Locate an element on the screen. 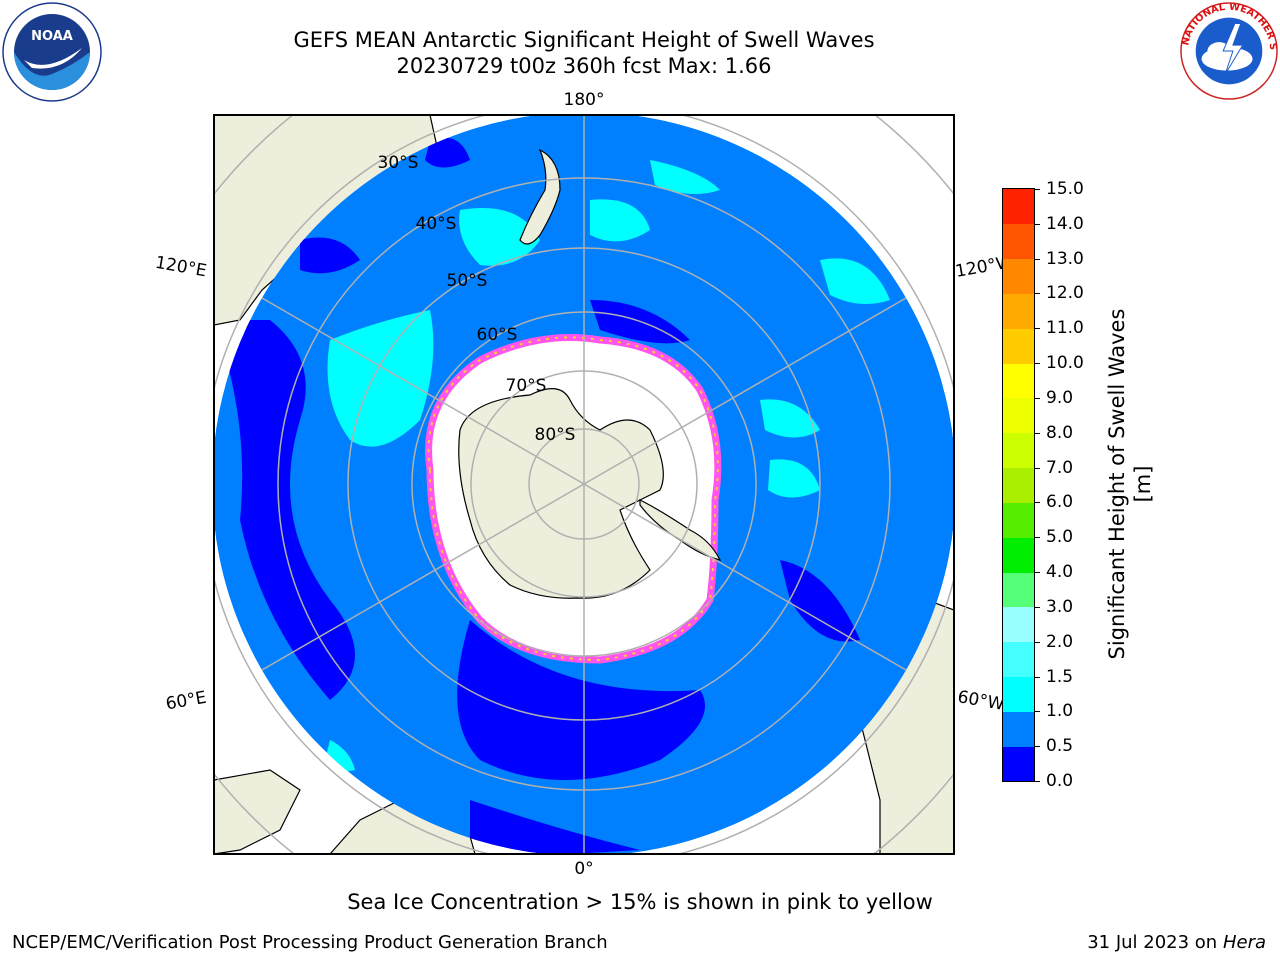 The image size is (1280, 960). colorbar-label: Significant Height of Swell Waves [m] is located at coordinates (1130, 484).